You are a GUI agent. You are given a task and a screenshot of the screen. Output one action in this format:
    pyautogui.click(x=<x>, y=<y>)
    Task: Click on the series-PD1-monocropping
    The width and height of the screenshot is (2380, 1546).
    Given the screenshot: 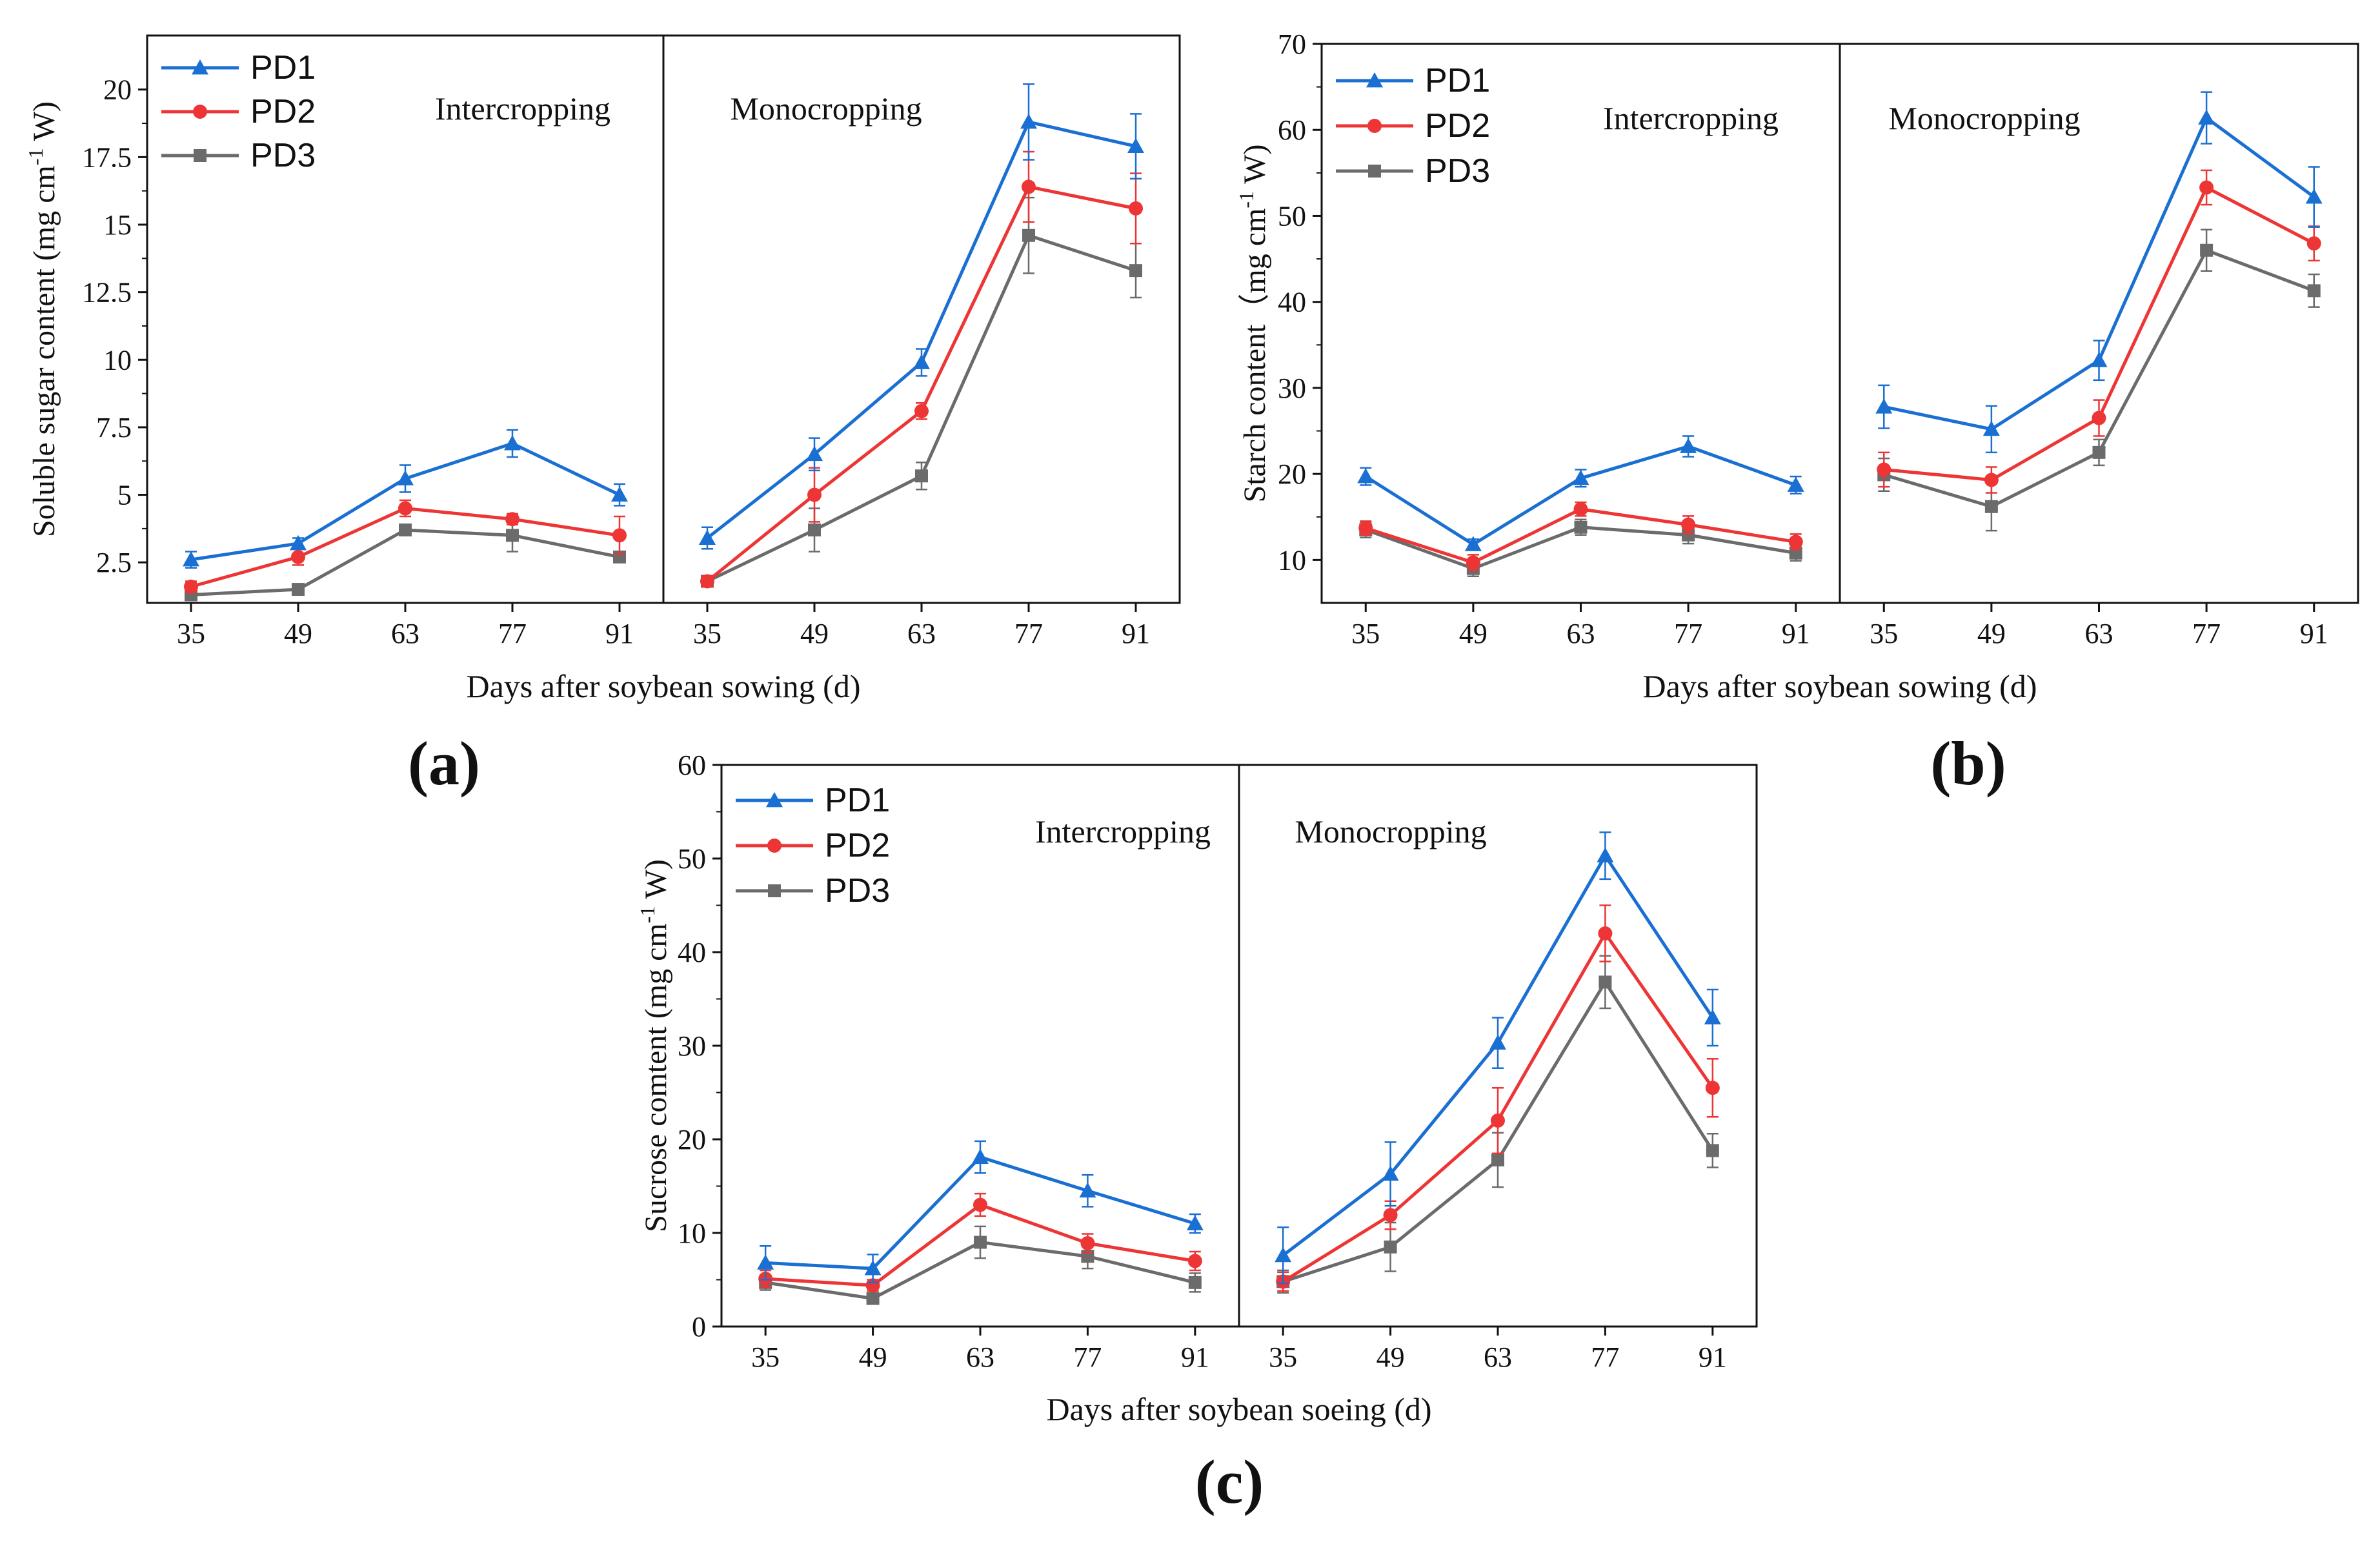 What is the action you would take?
    pyautogui.click(x=1498, y=1058)
    